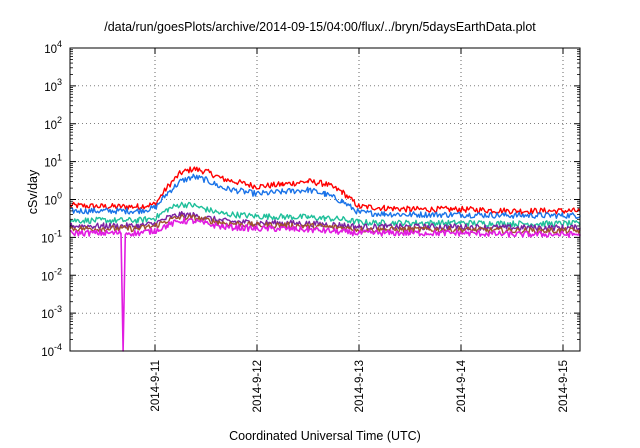 The image size is (640, 448). What do you see at coordinates (462, 385) in the screenshot?
I see `x-tick-label: 2014-9-14` at bounding box center [462, 385].